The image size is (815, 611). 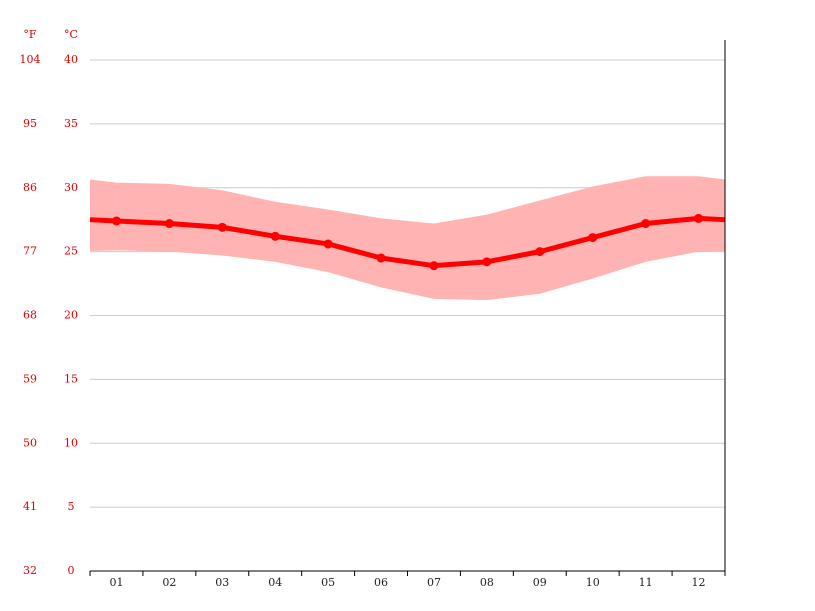 What do you see at coordinates (71, 315) in the screenshot?
I see `y-tick-label: 20` at bounding box center [71, 315].